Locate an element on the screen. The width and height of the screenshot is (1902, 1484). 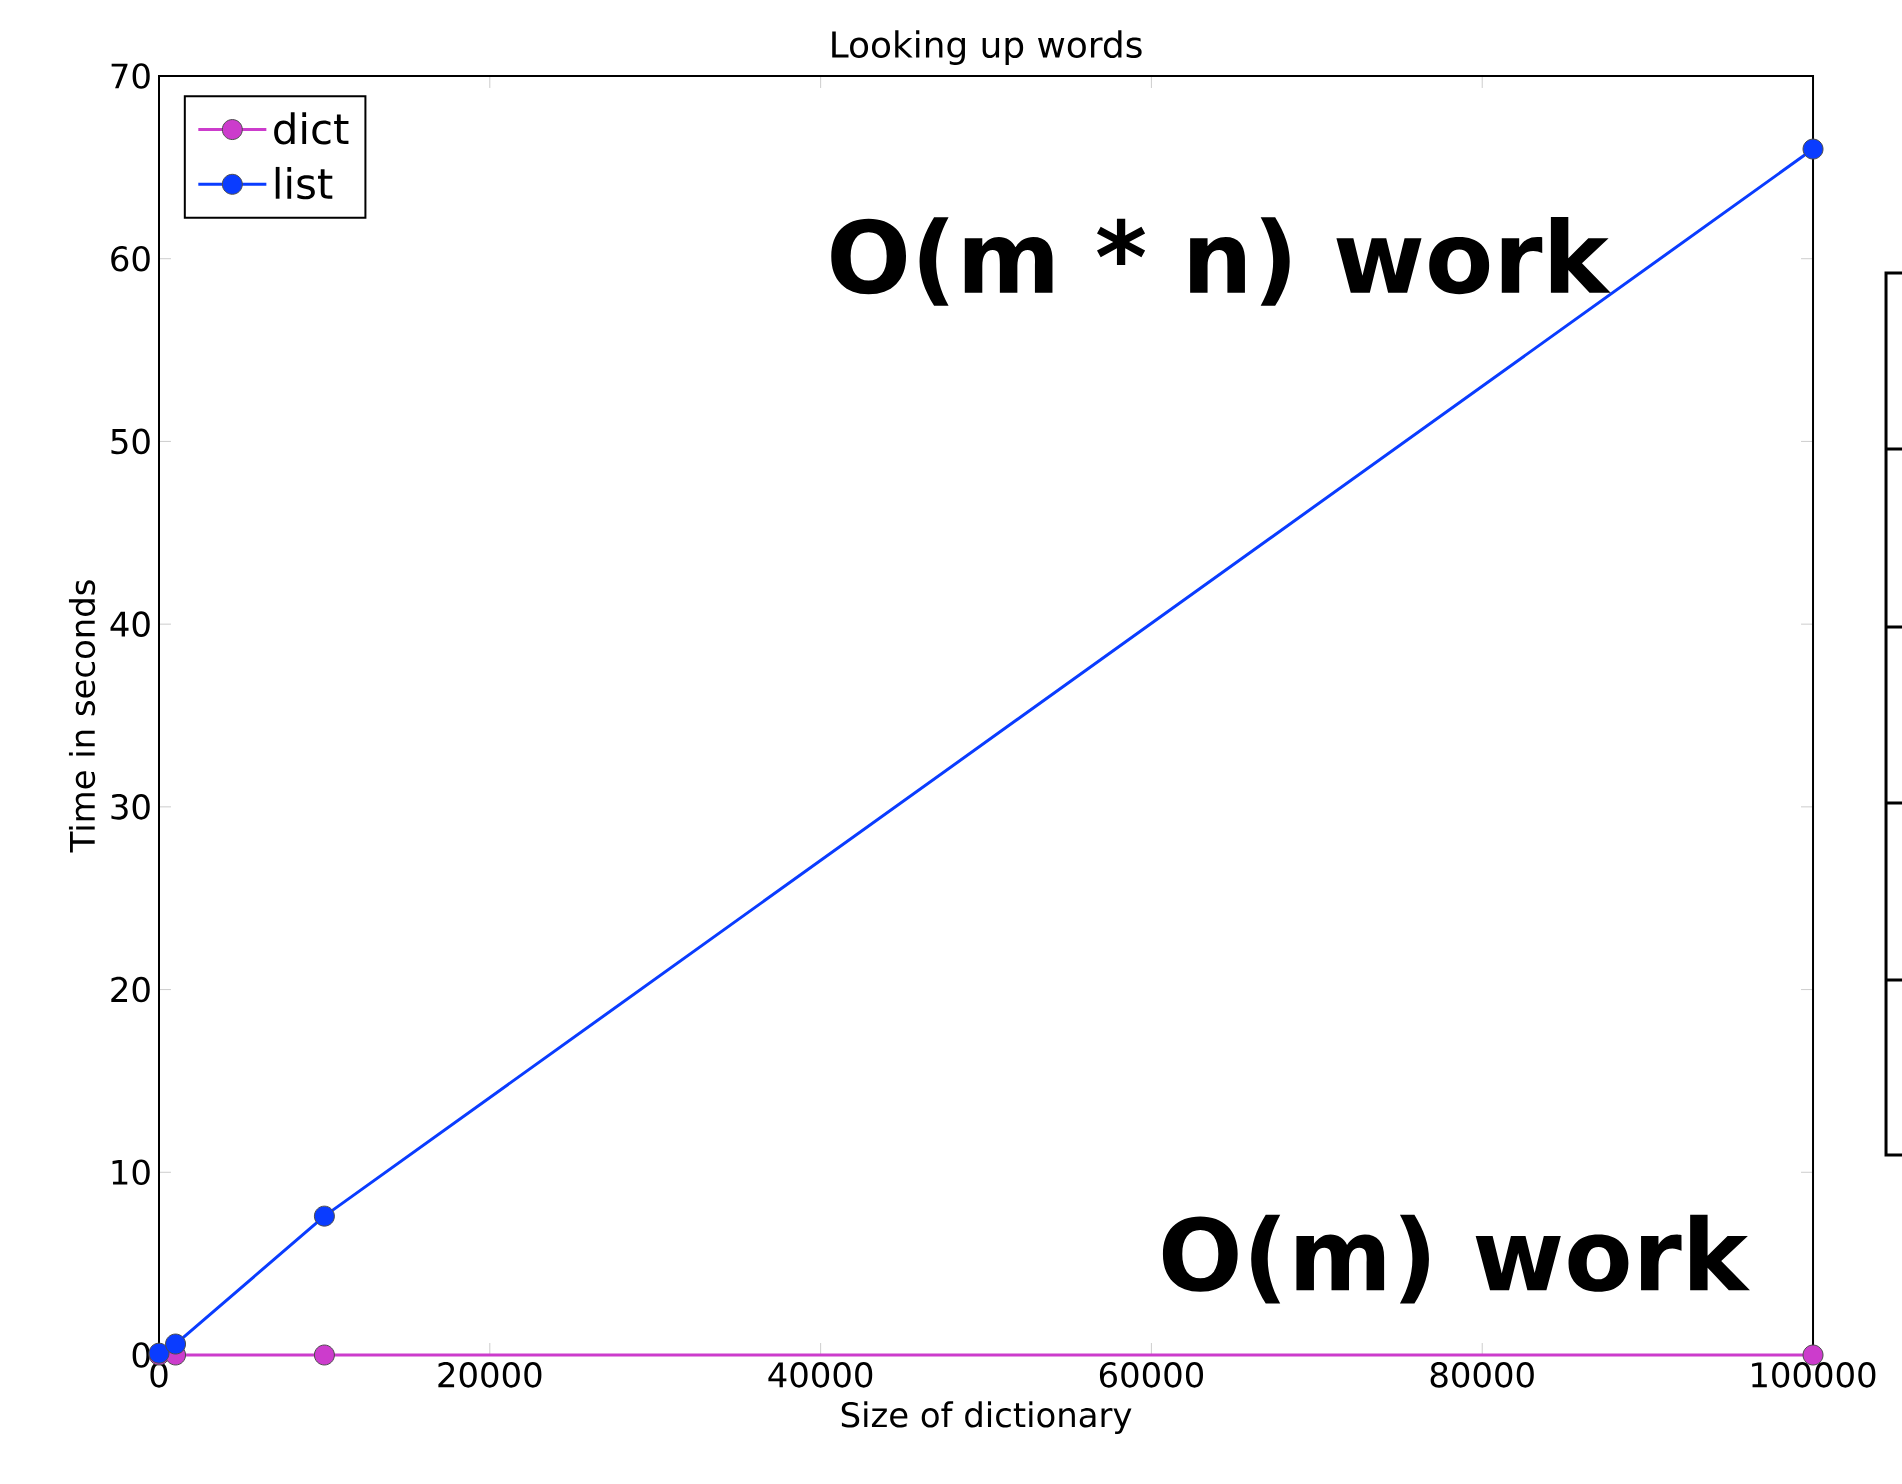
y-axis-title: Time in seconds is located at coordinates (82, 716).